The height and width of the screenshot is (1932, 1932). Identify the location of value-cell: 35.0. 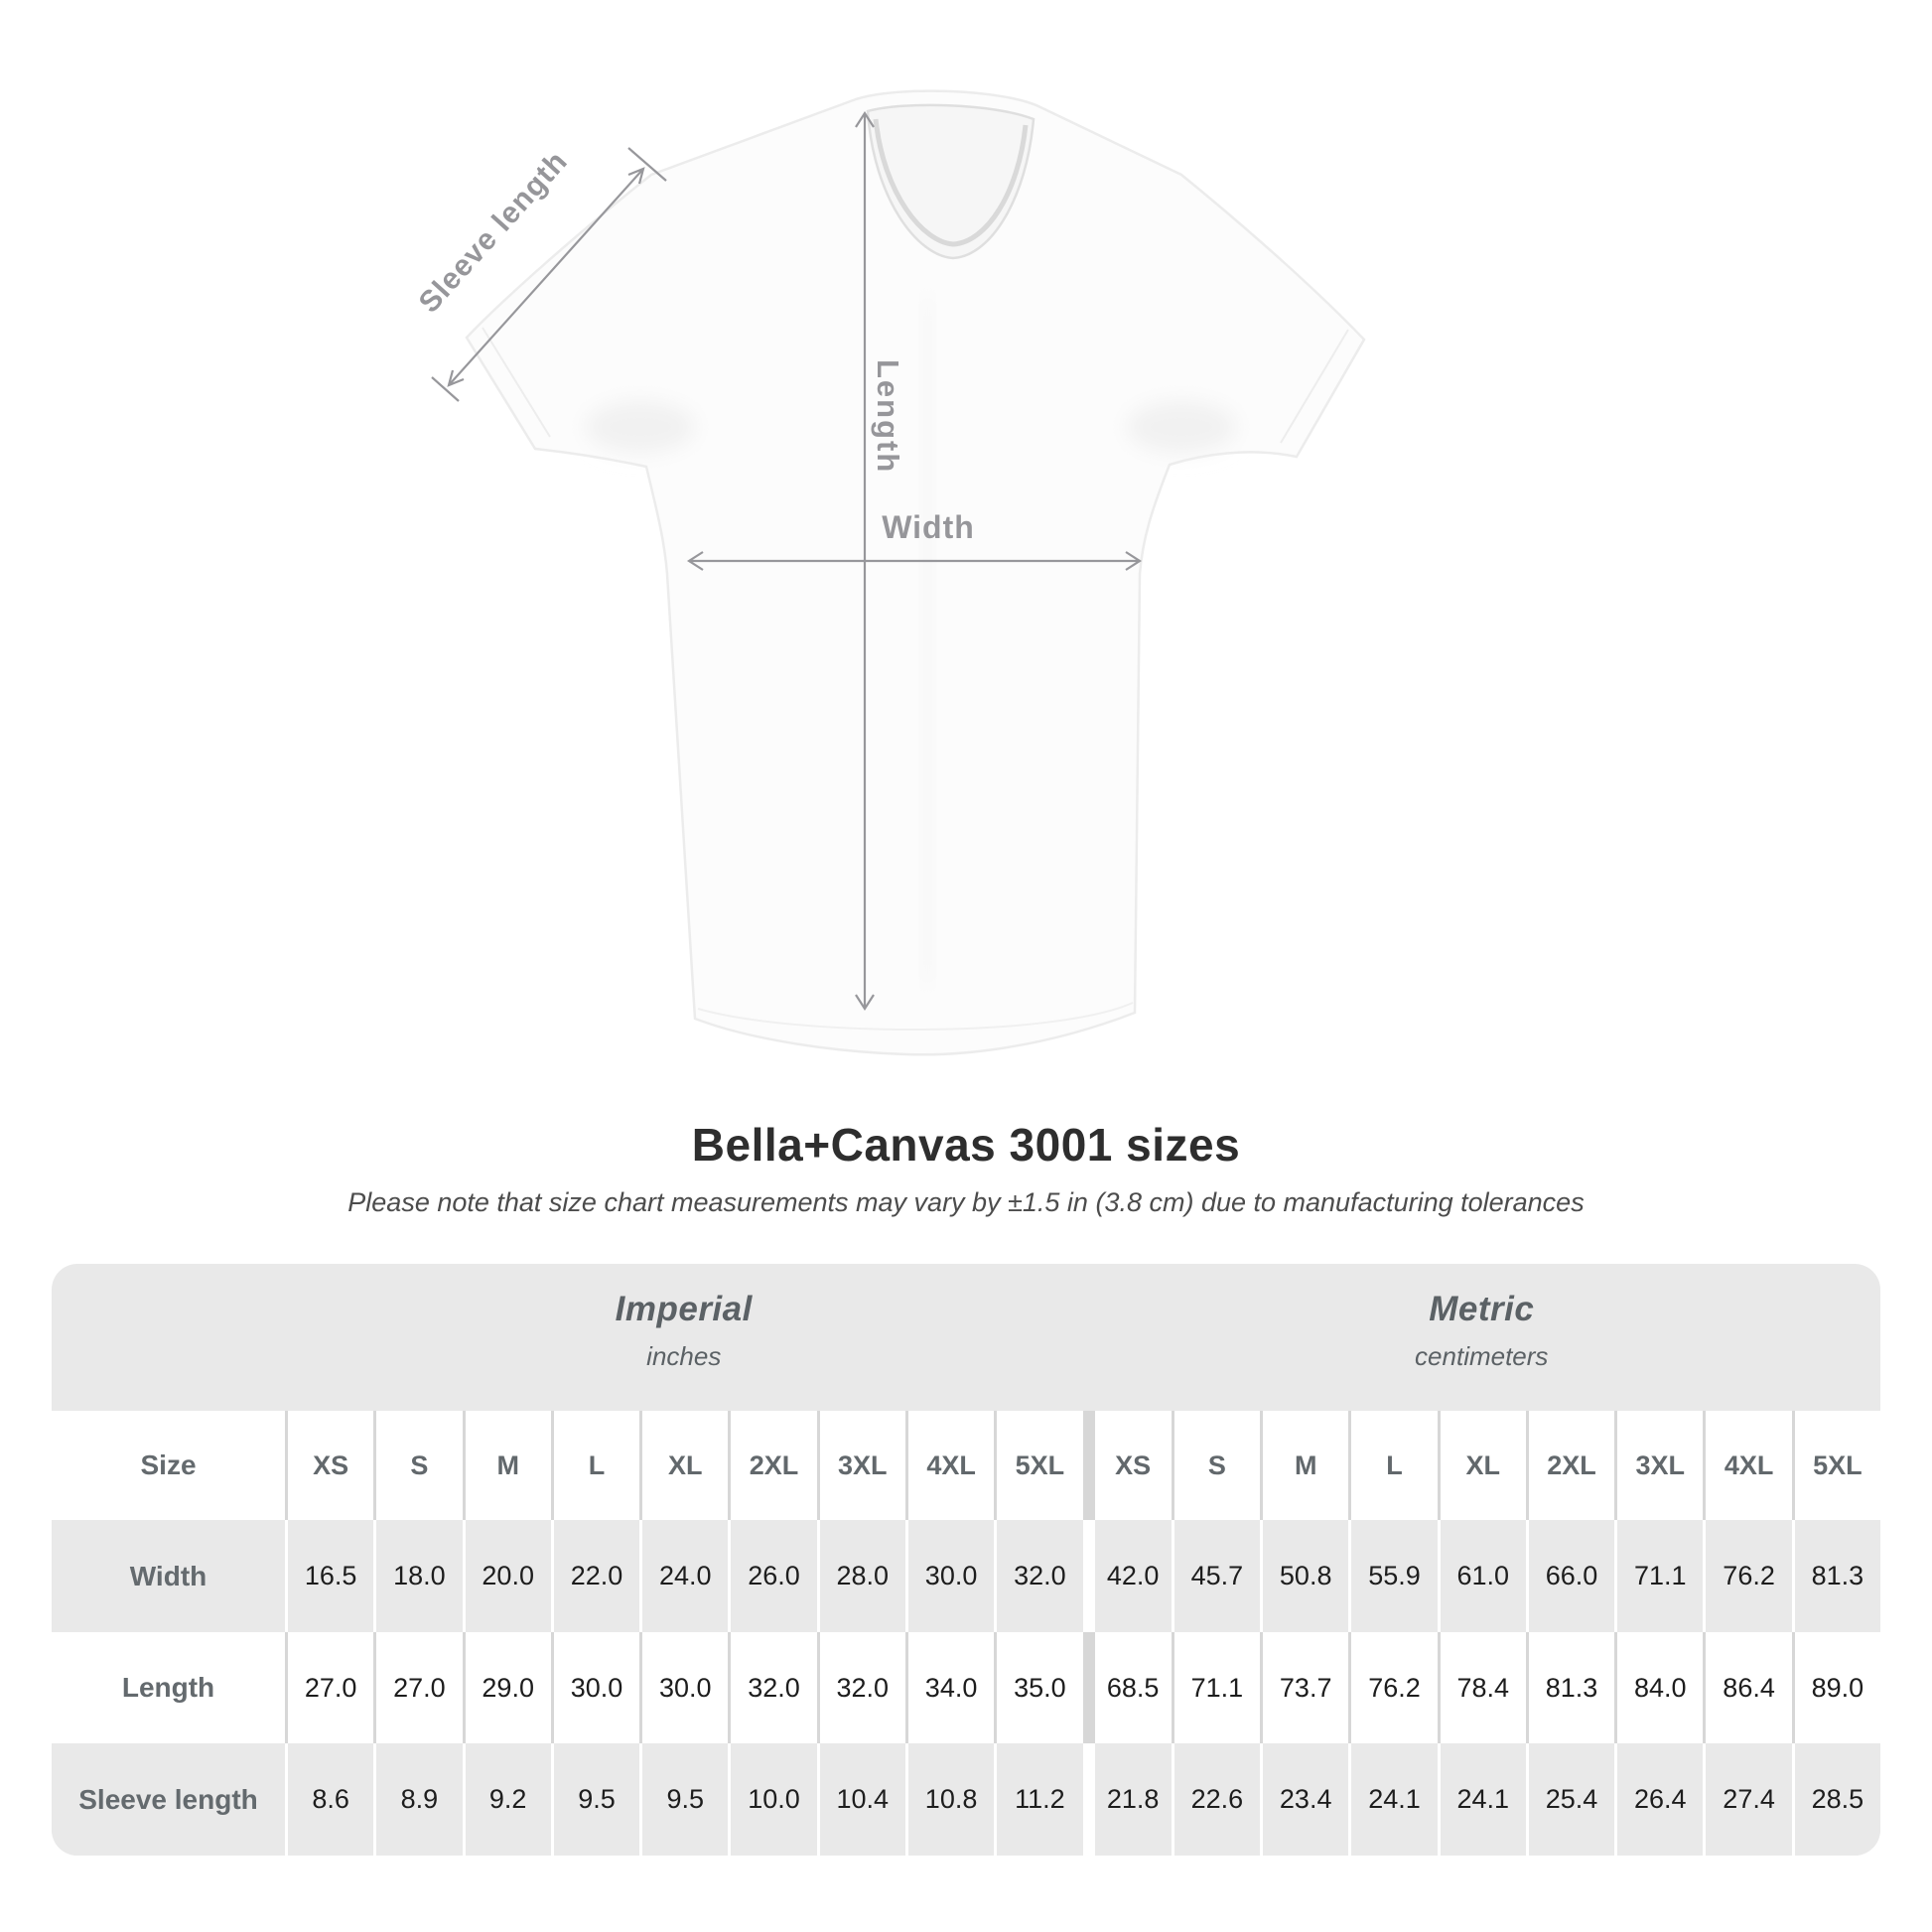
(1038, 1687).